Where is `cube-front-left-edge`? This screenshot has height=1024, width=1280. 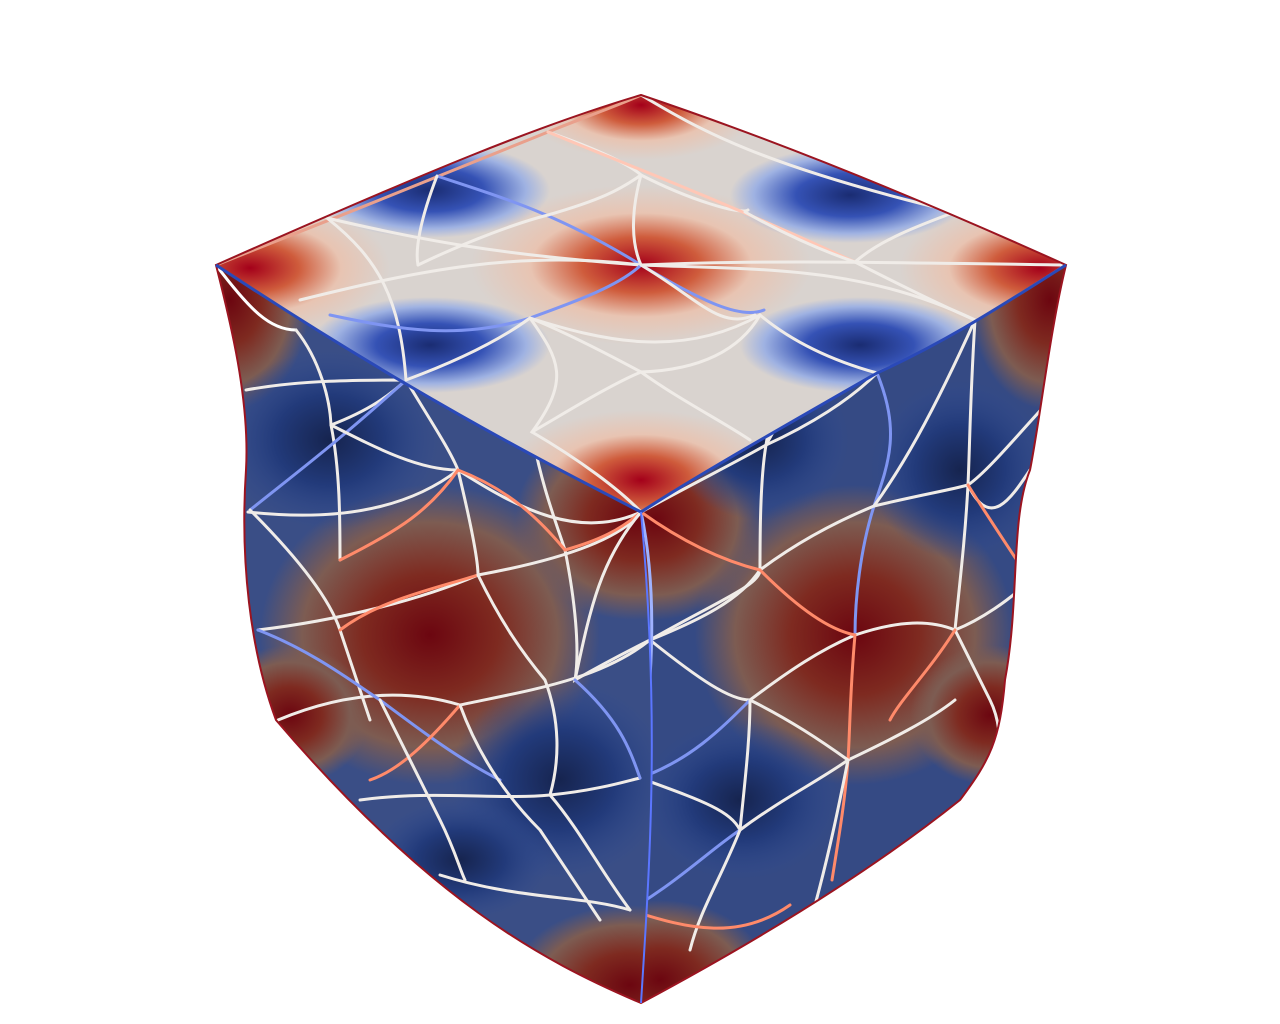 cube-front-left-edge is located at coordinates (428, 388).